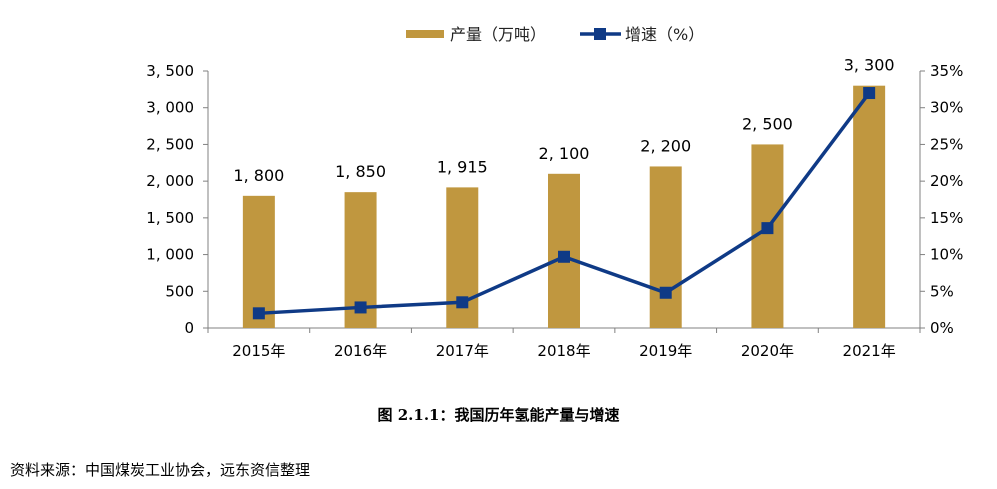 Image resolution: width=997 pixels, height=489 pixels. What do you see at coordinates (360, 351) in the screenshot?
I see `x-tick-label: 2016年` at bounding box center [360, 351].